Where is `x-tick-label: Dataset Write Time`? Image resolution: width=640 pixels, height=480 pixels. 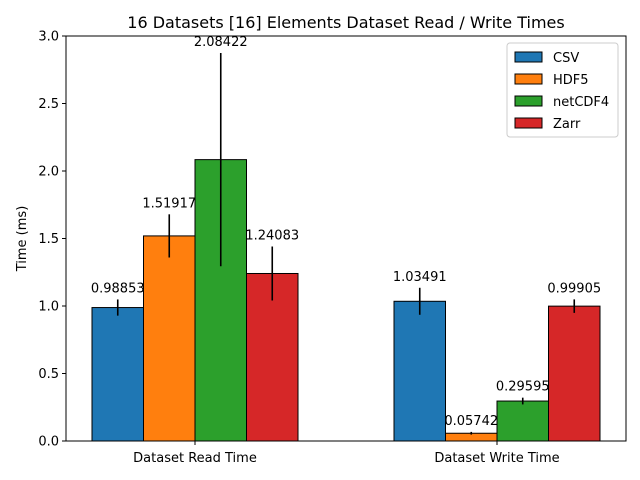 x-tick-label: Dataset Write Time is located at coordinates (496, 458).